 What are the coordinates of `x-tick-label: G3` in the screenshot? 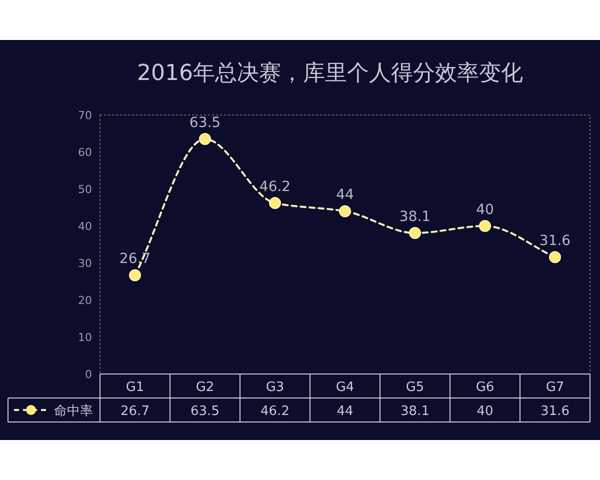 It's located at (275, 387).